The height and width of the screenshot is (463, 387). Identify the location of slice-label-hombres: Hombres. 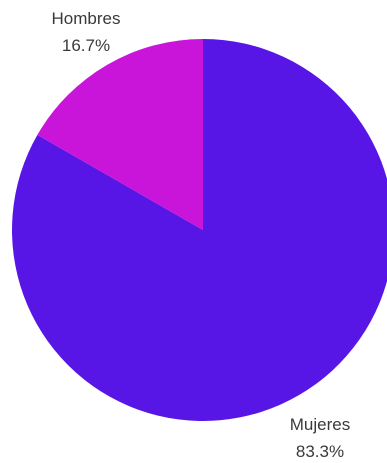
(86, 18).